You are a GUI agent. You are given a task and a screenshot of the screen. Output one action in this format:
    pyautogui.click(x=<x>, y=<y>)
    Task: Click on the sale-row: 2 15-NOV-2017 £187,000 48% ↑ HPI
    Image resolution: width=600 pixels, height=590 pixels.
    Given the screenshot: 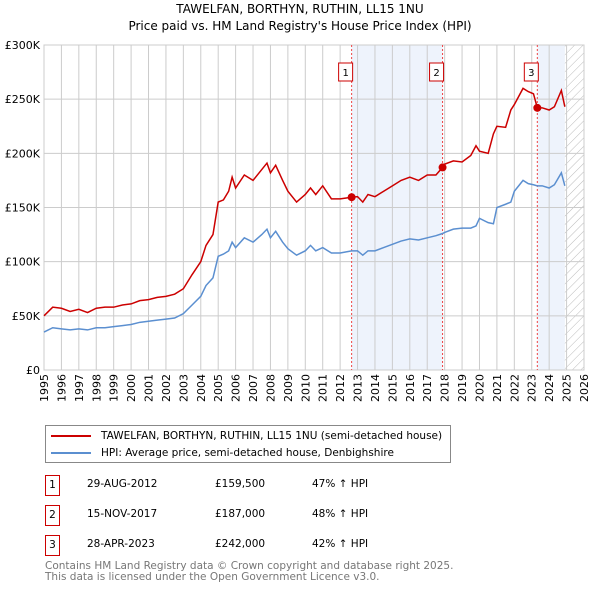 What is the action you would take?
    pyautogui.click(x=245, y=515)
    